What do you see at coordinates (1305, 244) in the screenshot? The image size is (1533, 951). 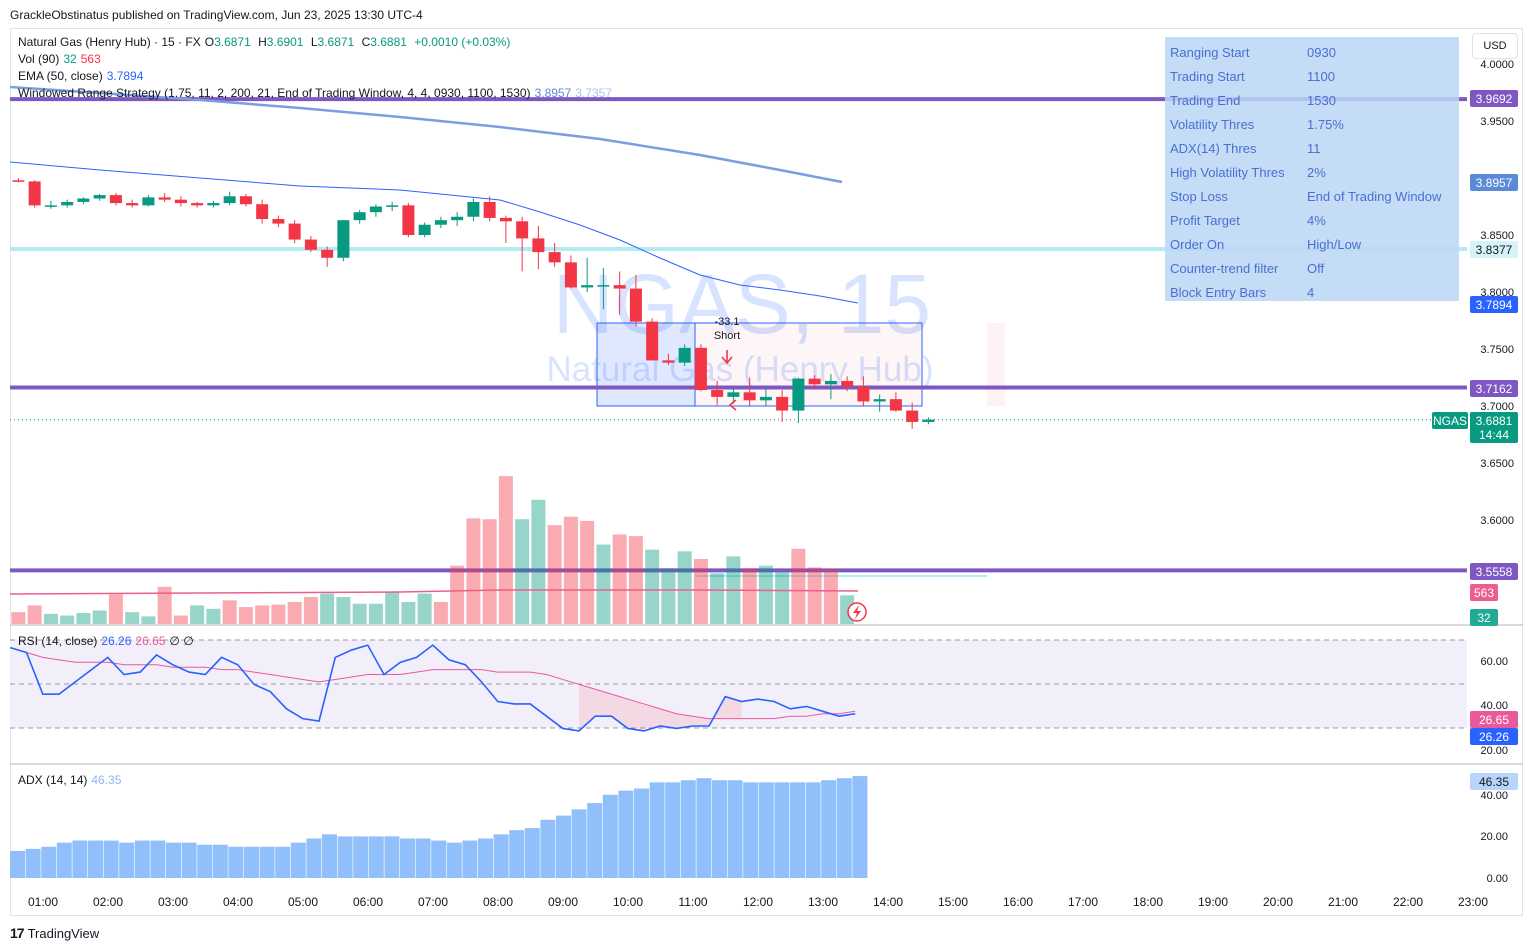 I see `info-row: Order On High/Low` at bounding box center [1305, 244].